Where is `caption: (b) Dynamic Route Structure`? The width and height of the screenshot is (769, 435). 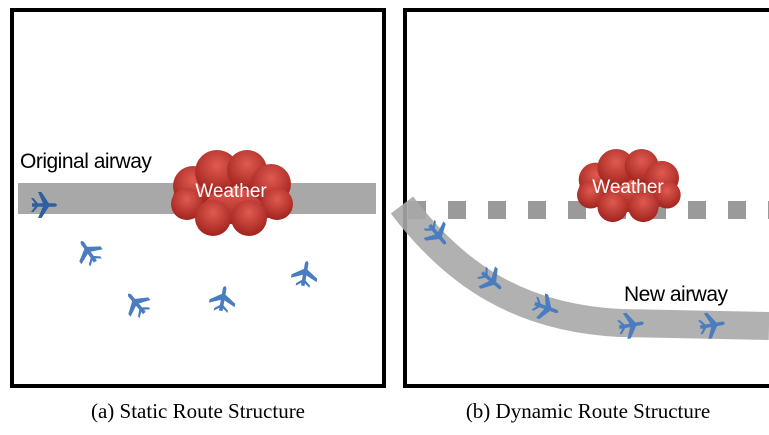
caption: (b) Dynamic Route Structure is located at coordinates (588, 411).